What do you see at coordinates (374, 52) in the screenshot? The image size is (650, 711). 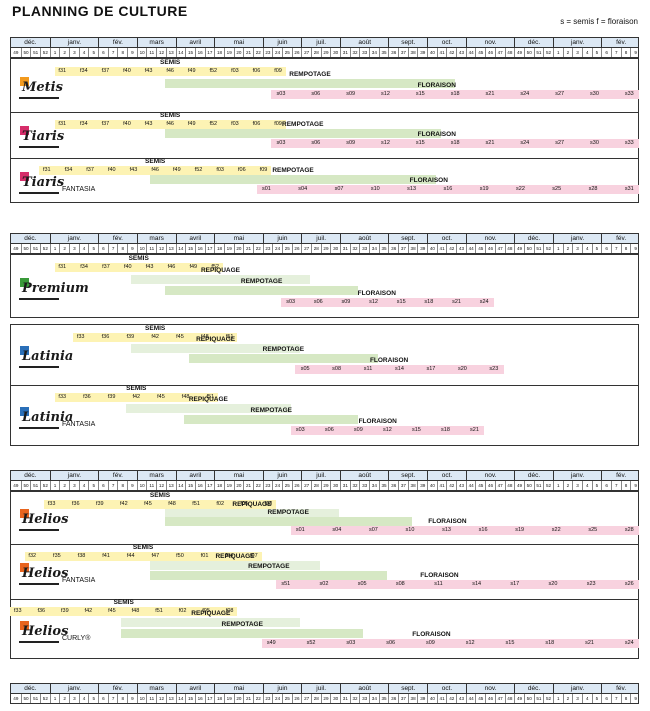 I see `week-cell: 34` at bounding box center [374, 52].